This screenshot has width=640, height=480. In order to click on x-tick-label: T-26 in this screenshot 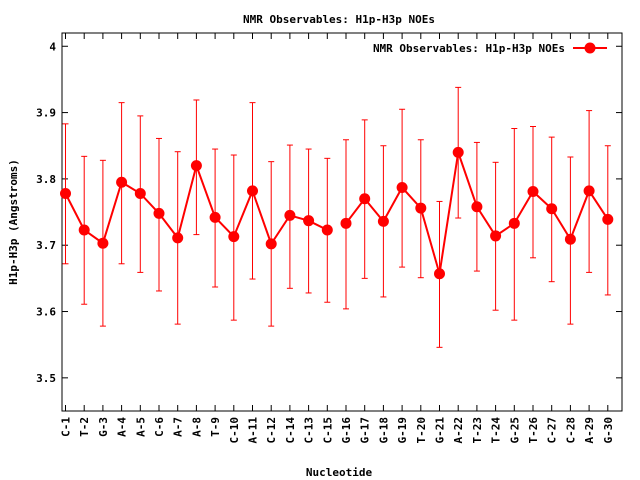, I will do `click(533, 430)`.